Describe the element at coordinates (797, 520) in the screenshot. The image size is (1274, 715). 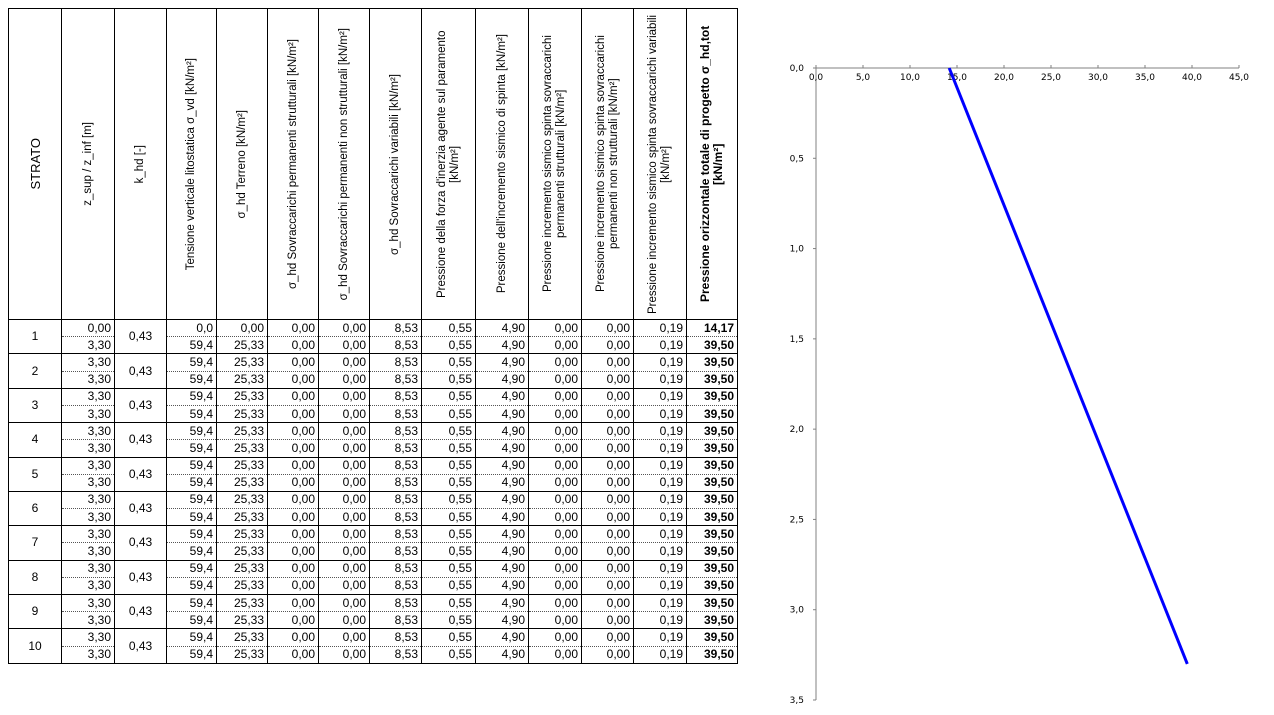
I see `y-tick-label: 2,5` at that location.